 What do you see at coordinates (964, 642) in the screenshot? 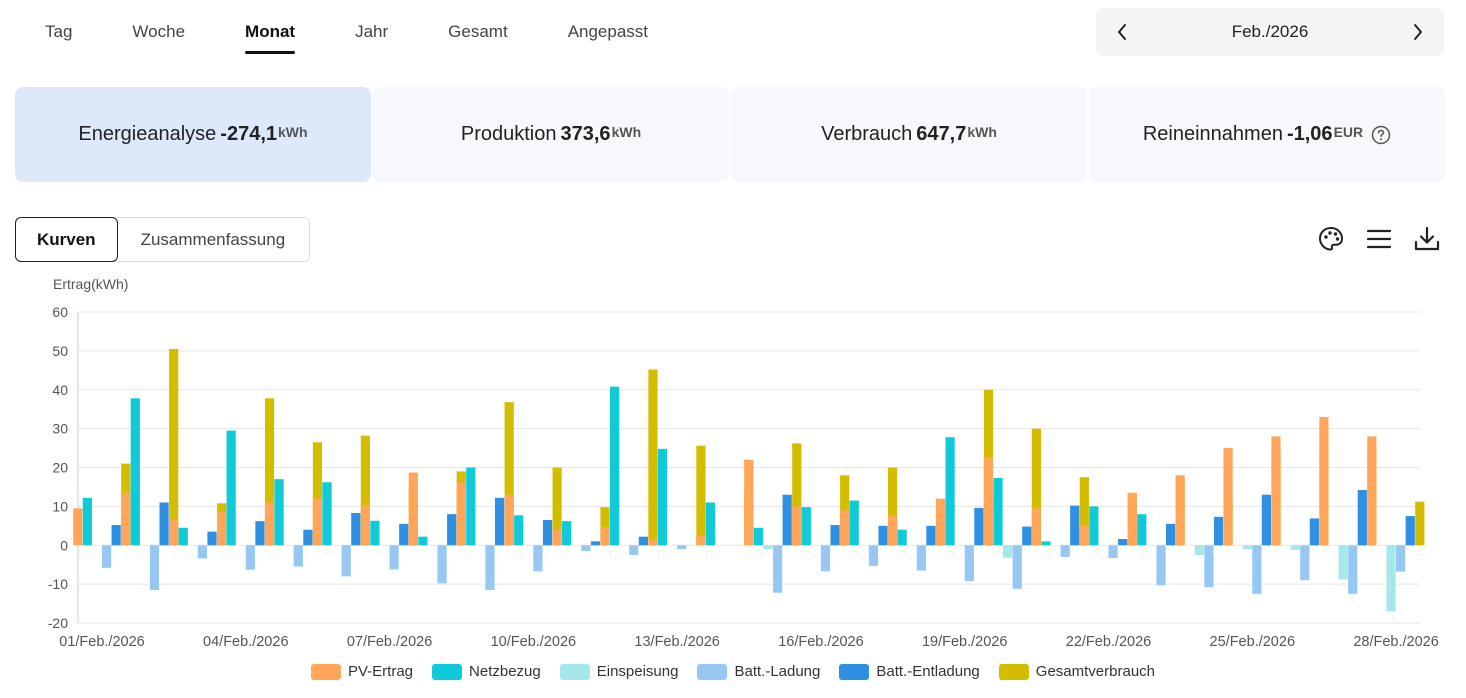
I see `x-tick-label: 19/Feb./2026` at bounding box center [964, 642].